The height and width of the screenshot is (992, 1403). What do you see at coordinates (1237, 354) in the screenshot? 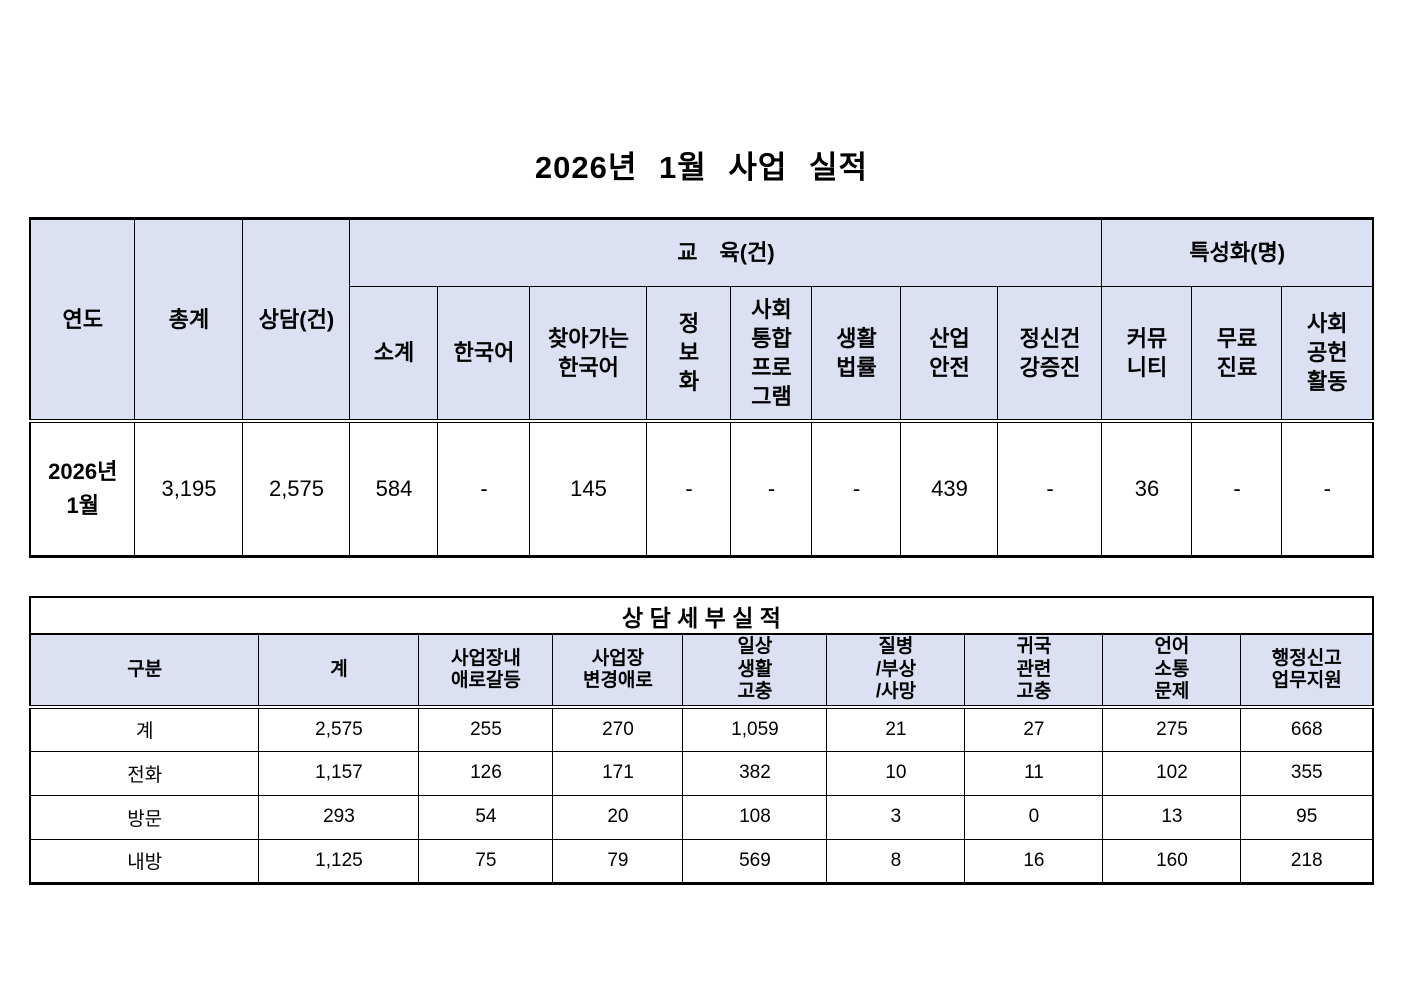
I see `header-spec-free-clinic: 무료 진료` at bounding box center [1237, 354].